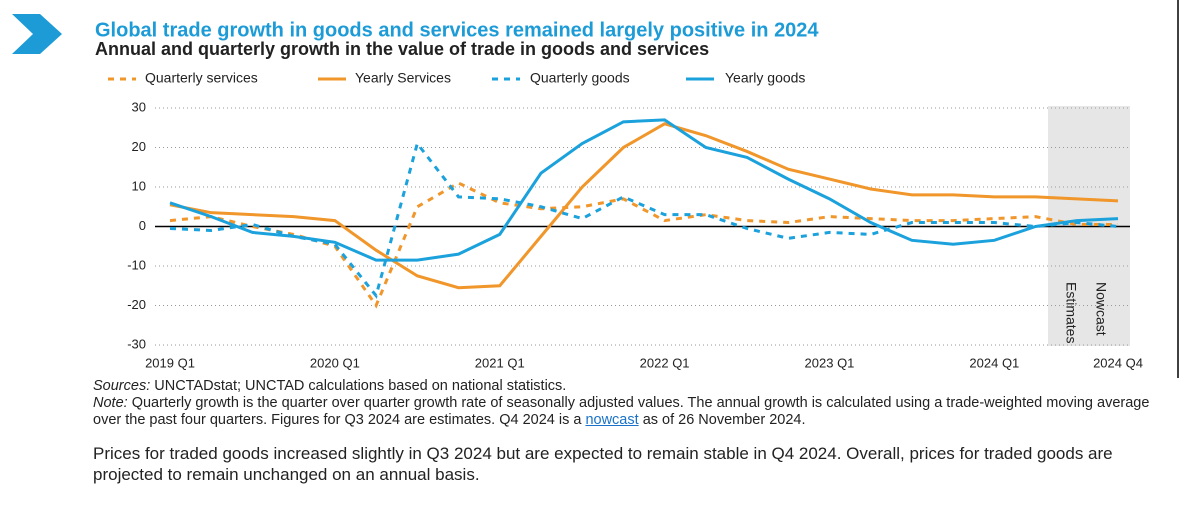 The width and height of the screenshot is (1187, 506). Describe the element at coordinates (830, 362) in the screenshot. I see `x-tick-label: 2023 Q1` at that location.